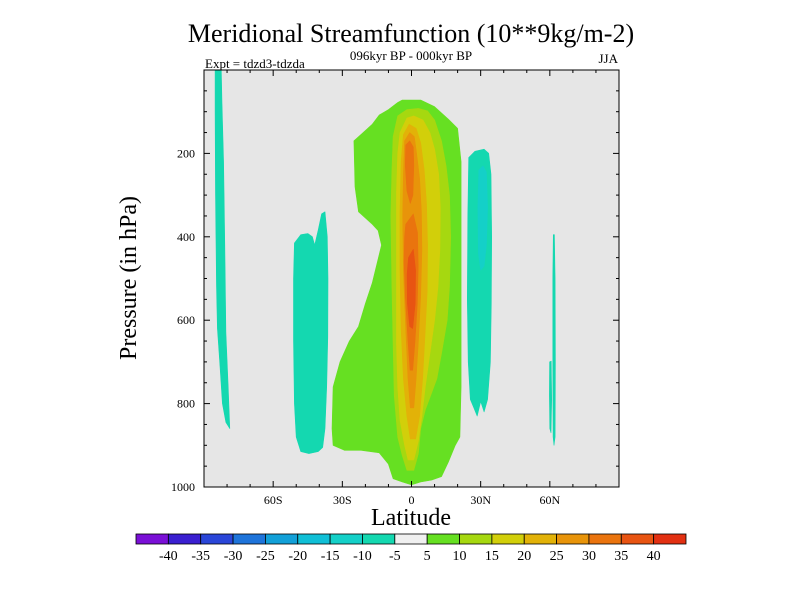 The height and width of the screenshot is (600, 800). I want to click on contour-region-central-positive-30-upper, so click(409, 172).